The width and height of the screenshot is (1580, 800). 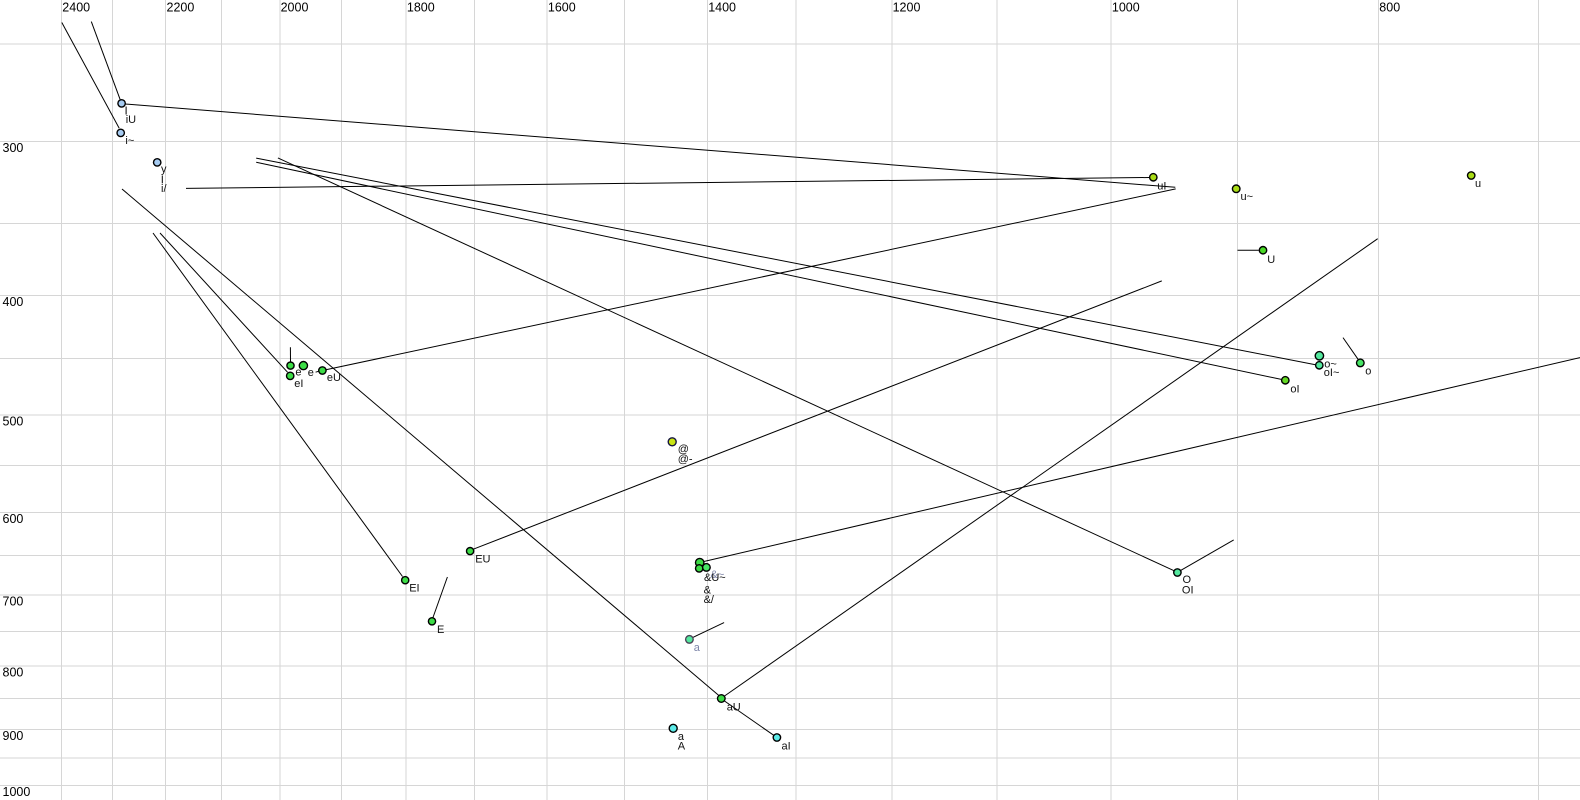 What do you see at coordinates (414, 589) in the screenshot?
I see `svg-text: EI` at bounding box center [414, 589].